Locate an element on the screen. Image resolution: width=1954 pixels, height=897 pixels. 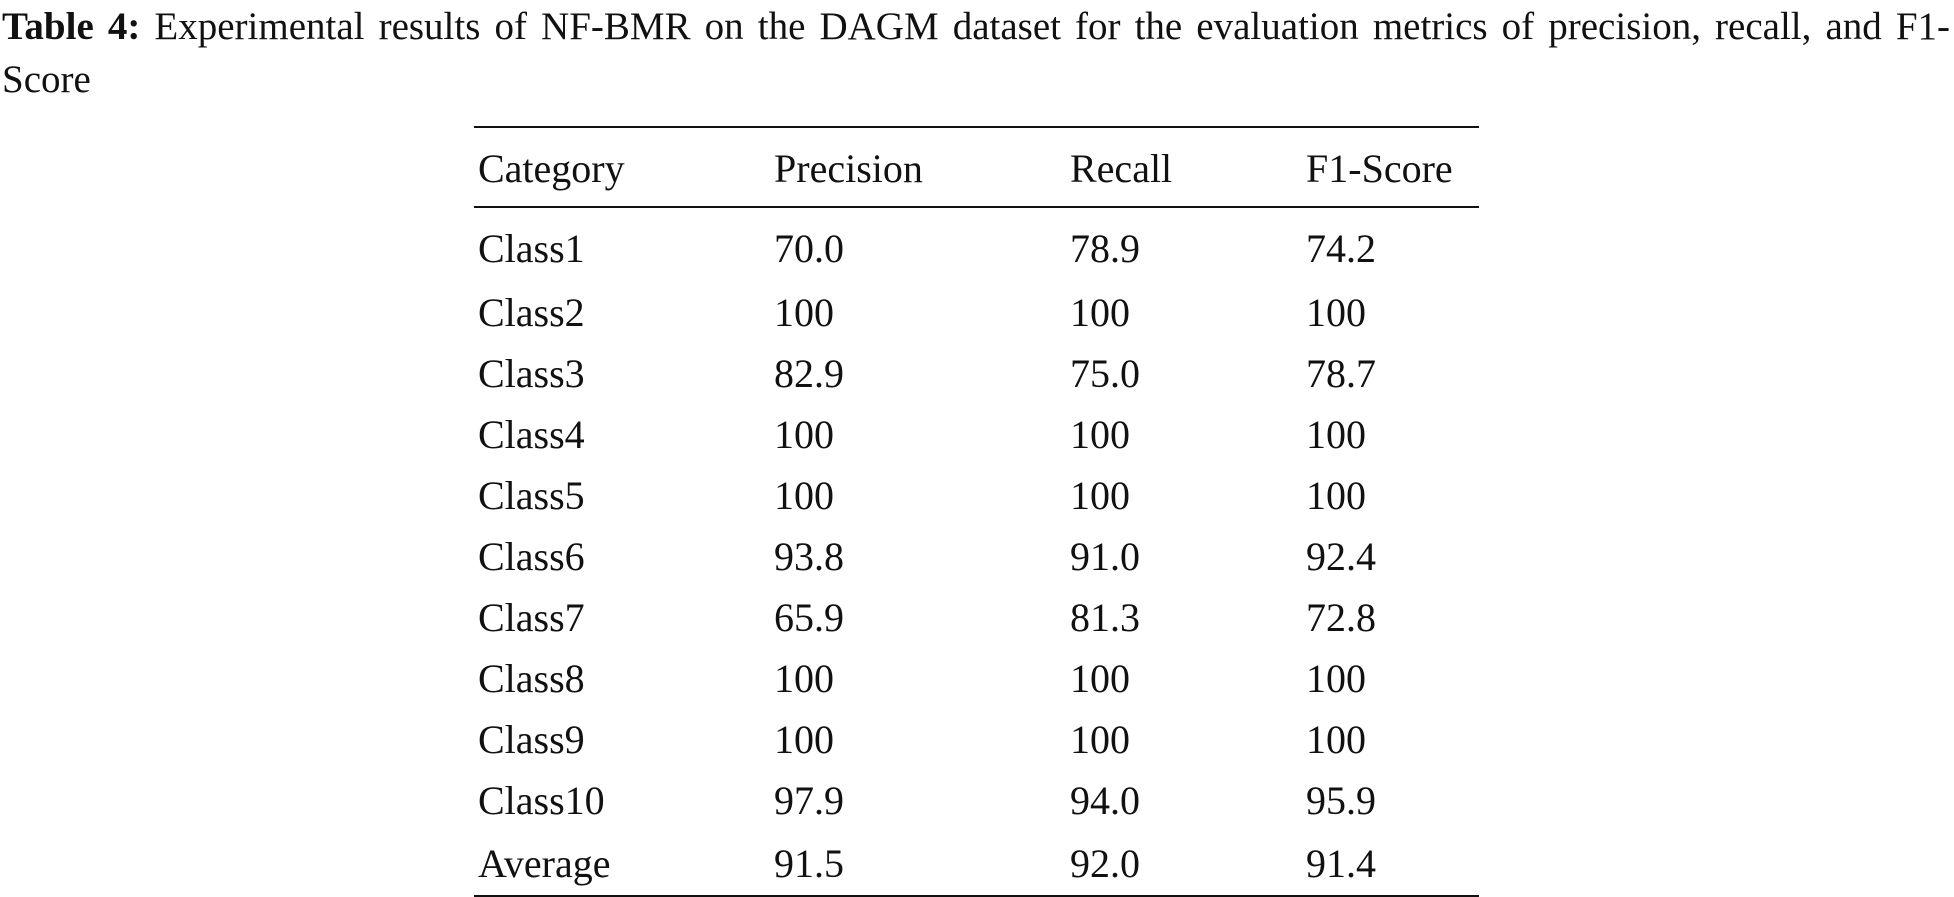
cell-category: Class8 is located at coordinates (531, 678).